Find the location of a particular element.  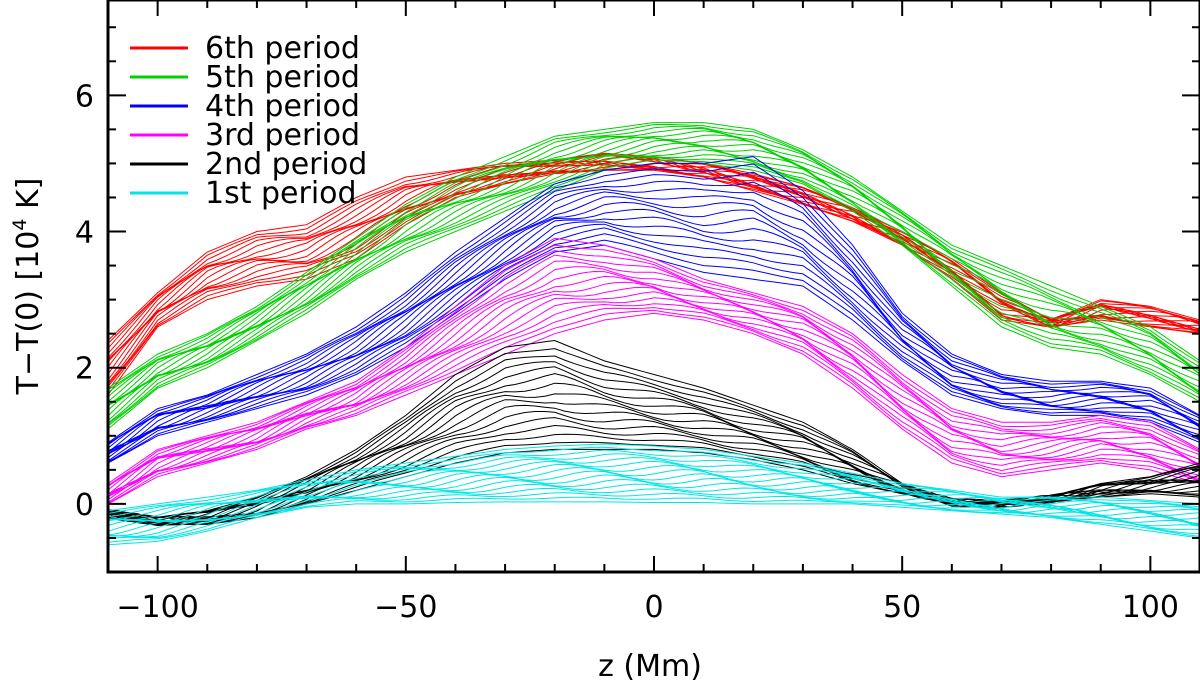

y-axis-label: T−T(0) [104 K] is located at coordinates (27, 287).